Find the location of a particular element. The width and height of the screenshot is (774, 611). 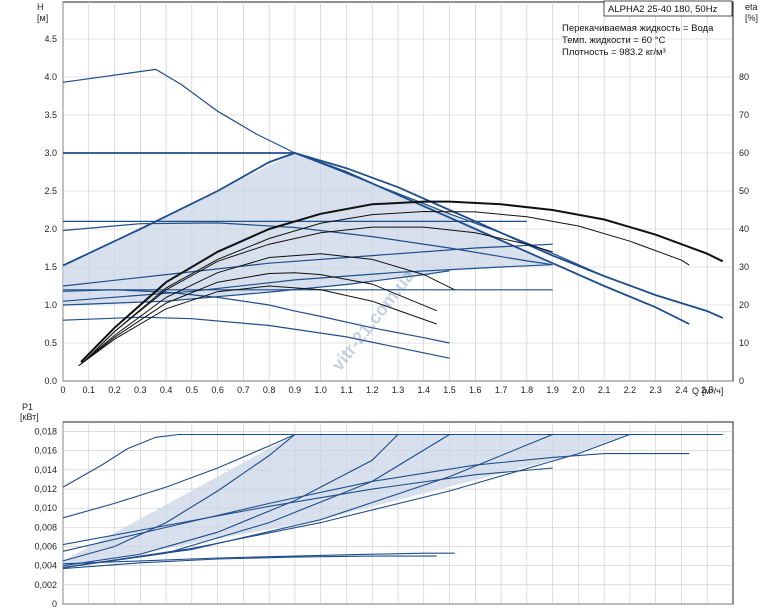

head-y-ticks: 0.0 0.5 1.0 1.5 2.0 2.5 3.0 3.5 4.0 4.5 is located at coordinates (50, 210).